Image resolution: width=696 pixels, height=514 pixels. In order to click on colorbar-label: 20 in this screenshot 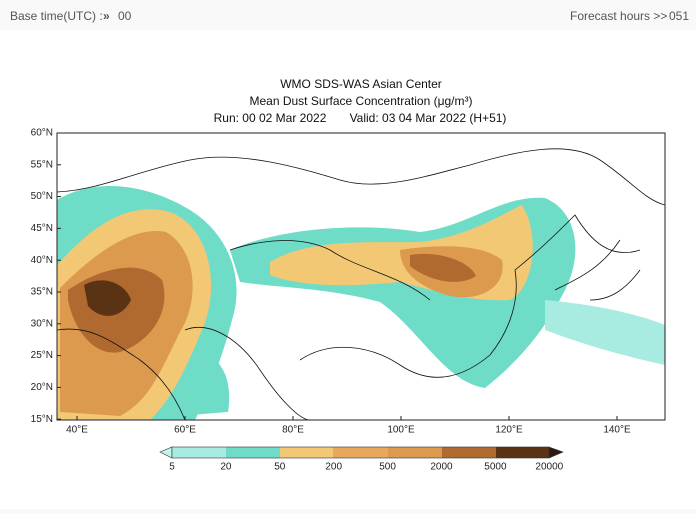, I will do `click(226, 467)`.